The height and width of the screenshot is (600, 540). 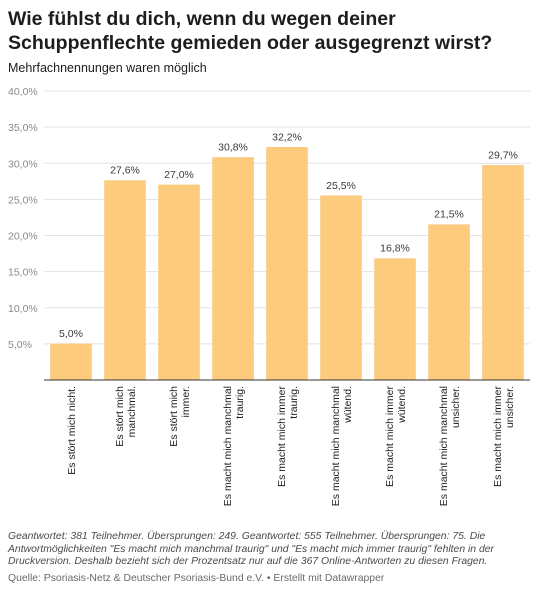 What do you see at coordinates (23, 164) in the screenshot?
I see `y-tick-label: 30,0%` at bounding box center [23, 164].